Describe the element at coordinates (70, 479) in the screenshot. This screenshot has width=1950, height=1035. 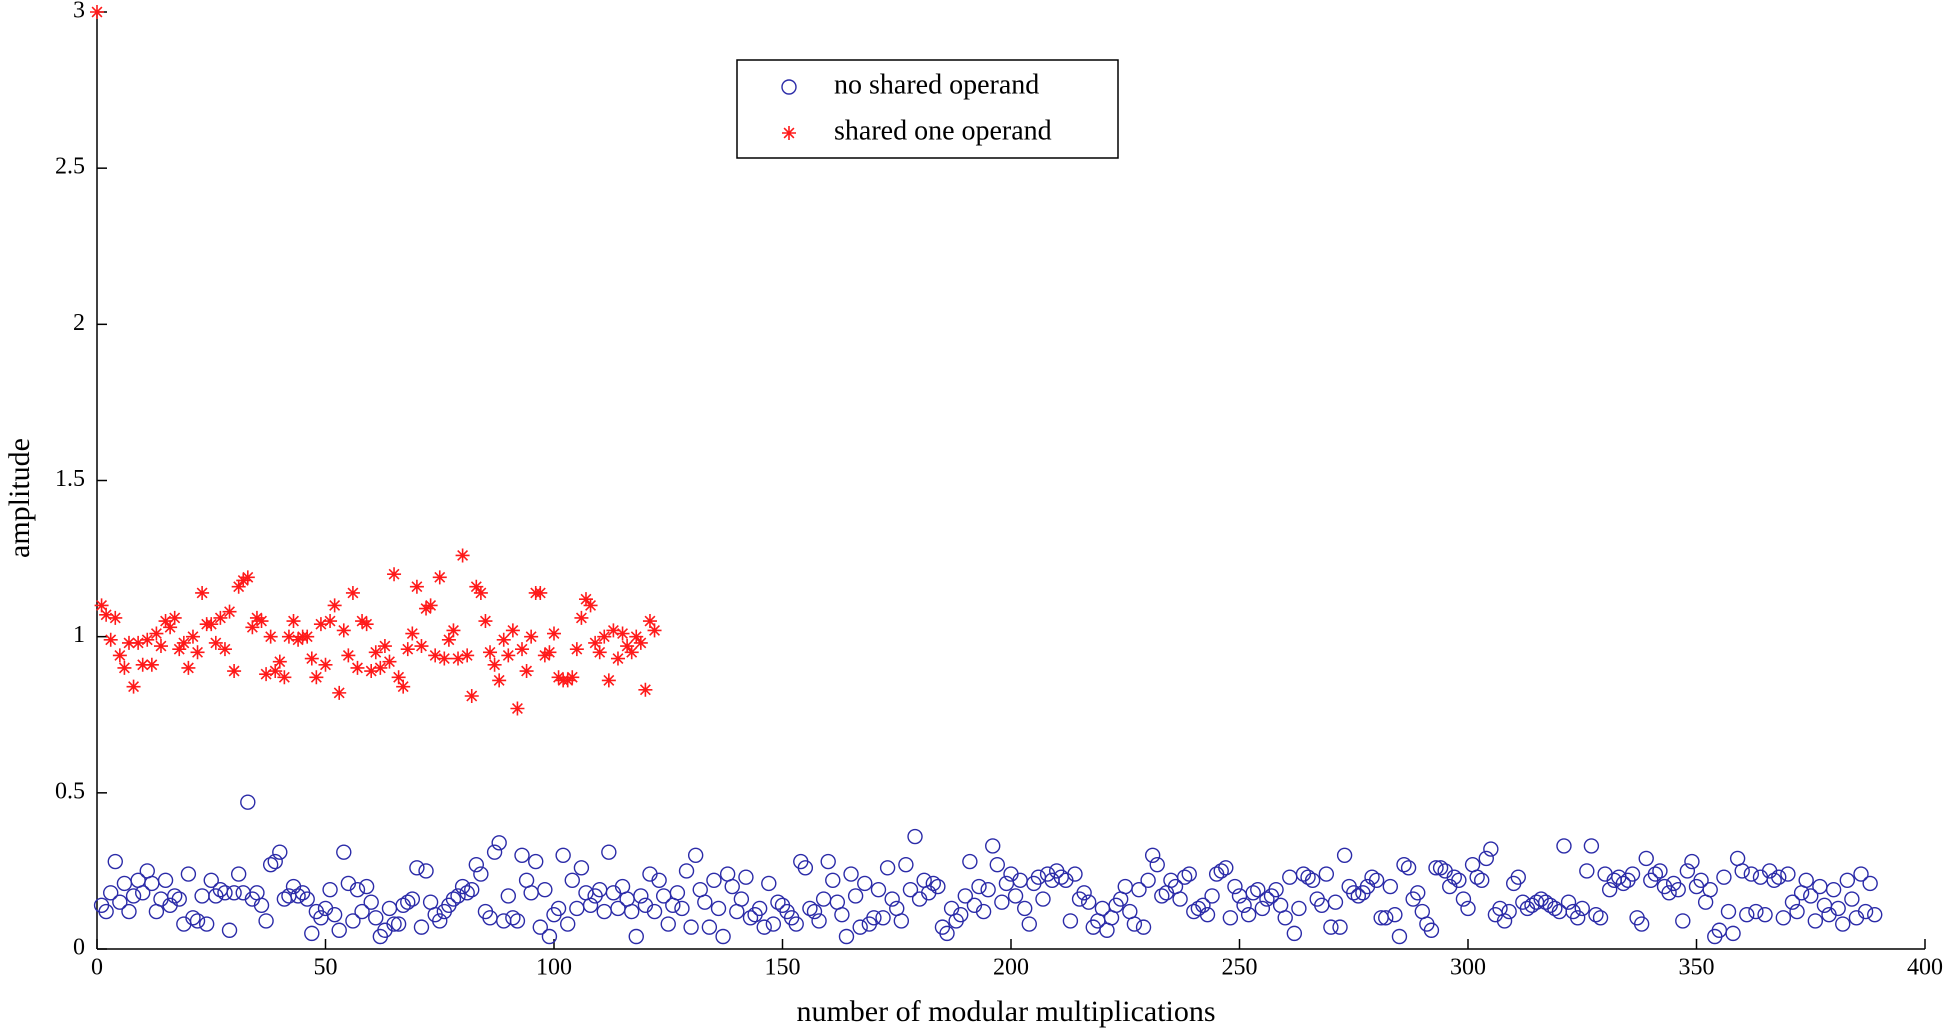
I see `y-tick-label: 1.5` at that location.